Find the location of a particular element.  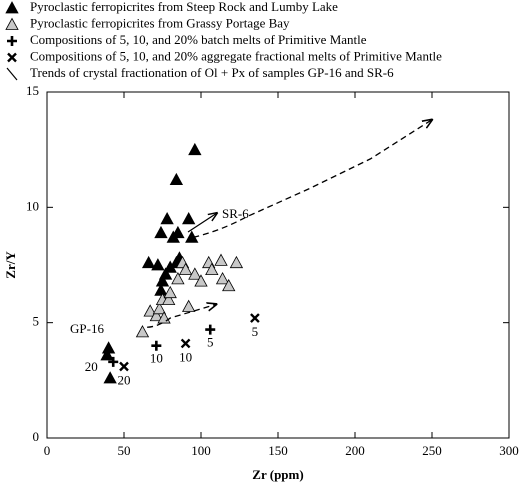

x-tick-label: 150 is located at coordinates (278, 450).